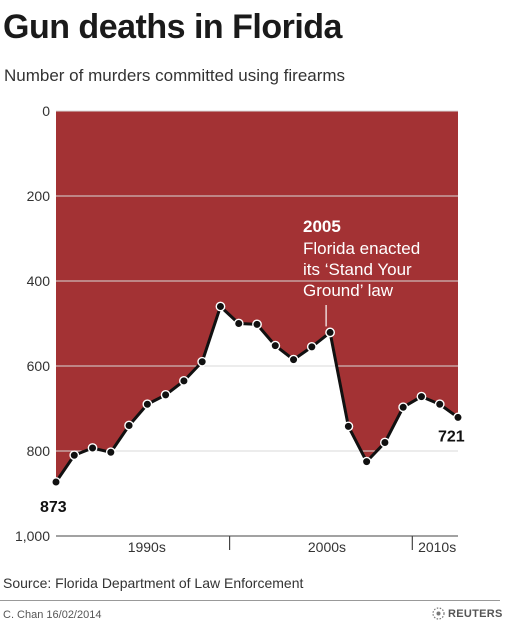 The image size is (512, 625). I want to click on x-decade-label: 2010s, so click(437, 547).